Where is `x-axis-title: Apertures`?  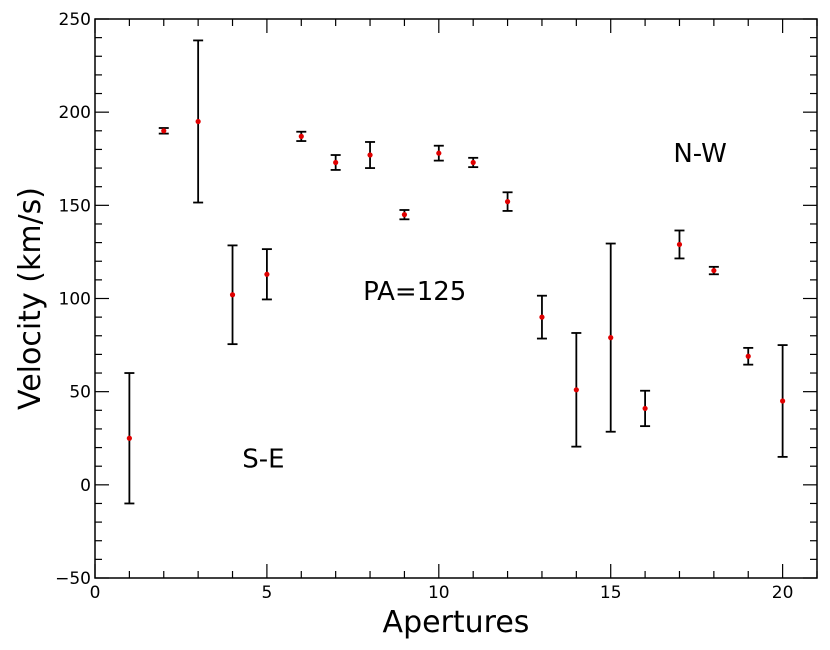 x-axis-title: Apertures is located at coordinates (456, 622).